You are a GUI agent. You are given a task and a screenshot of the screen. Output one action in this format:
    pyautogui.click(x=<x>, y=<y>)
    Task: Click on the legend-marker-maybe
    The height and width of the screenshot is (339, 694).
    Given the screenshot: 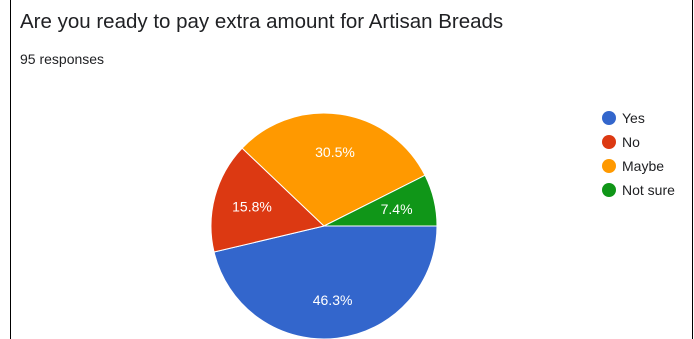 What is the action you would take?
    pyautogui.click(x=609, y=166)
    